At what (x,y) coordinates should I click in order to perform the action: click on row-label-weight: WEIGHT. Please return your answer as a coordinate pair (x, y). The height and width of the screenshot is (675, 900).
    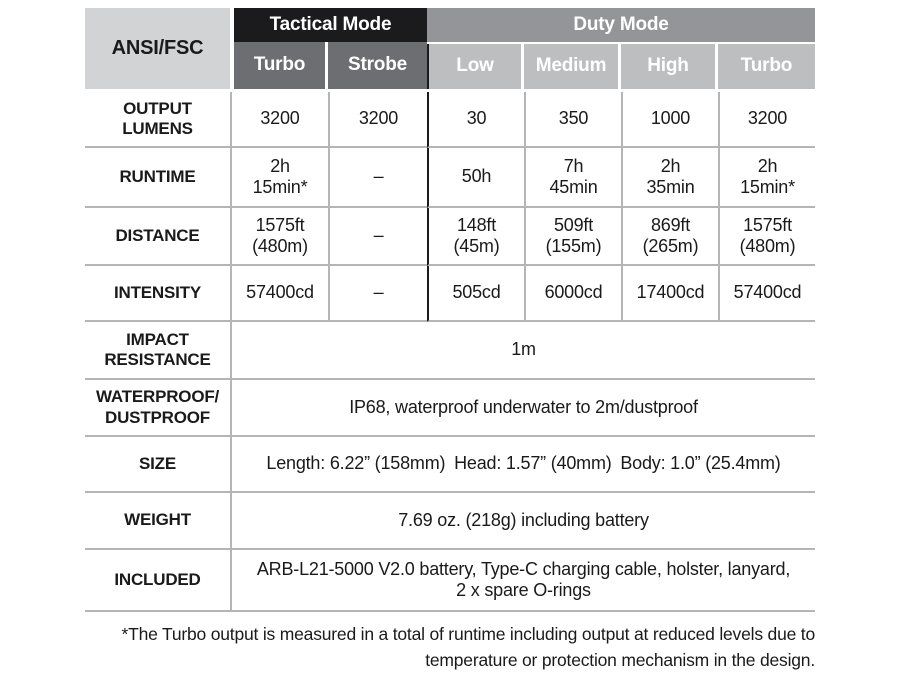
    Looking at the image, I should click on (157, 521).